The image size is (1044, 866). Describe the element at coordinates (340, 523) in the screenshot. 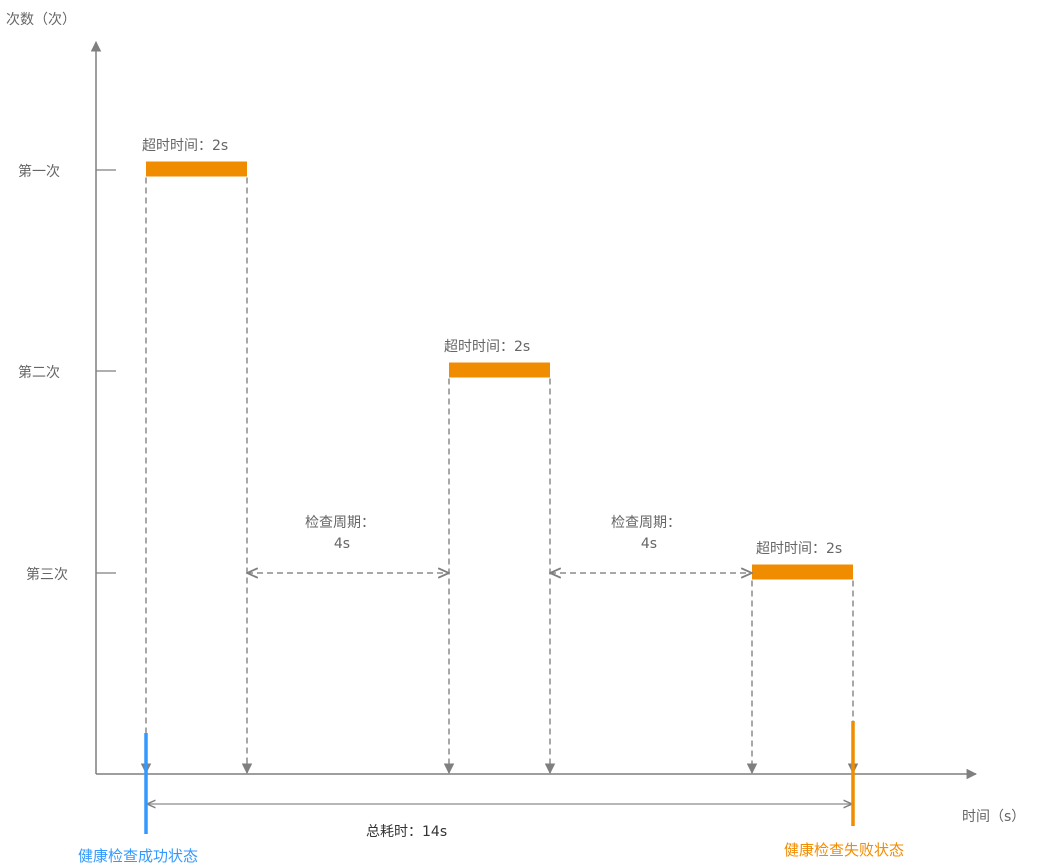

I see `period-label-1-line1: 检查周期：` at that location.